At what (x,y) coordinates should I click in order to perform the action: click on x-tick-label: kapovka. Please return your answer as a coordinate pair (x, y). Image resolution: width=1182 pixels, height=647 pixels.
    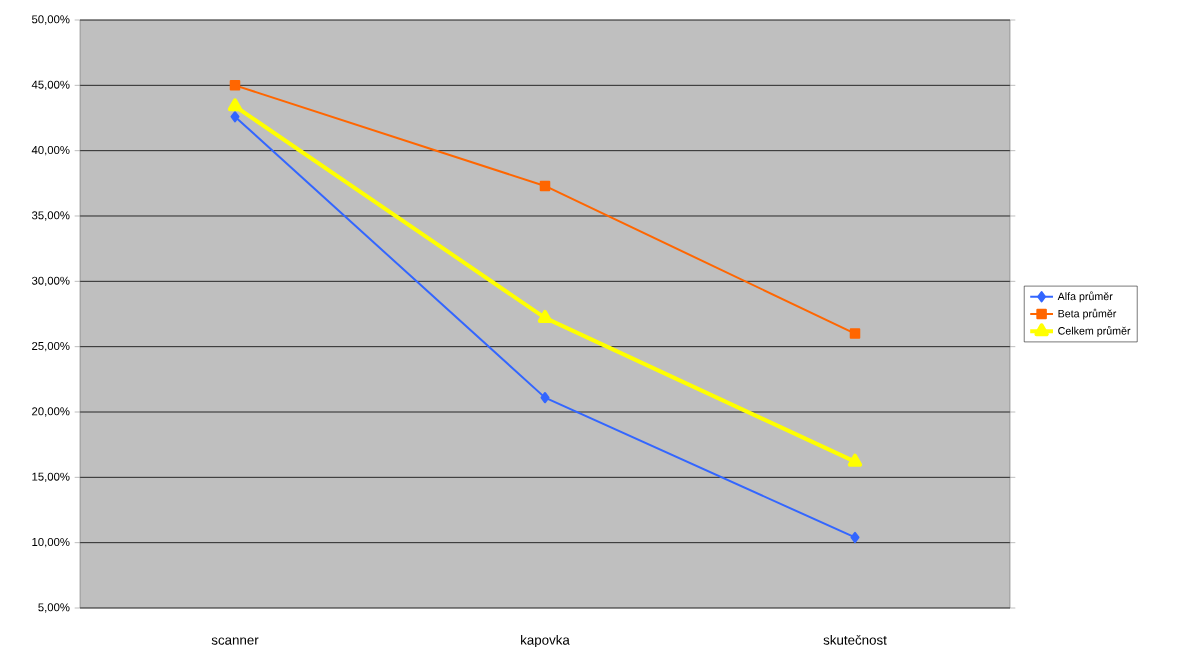
    Looking at the image, I should click on (545, 640).